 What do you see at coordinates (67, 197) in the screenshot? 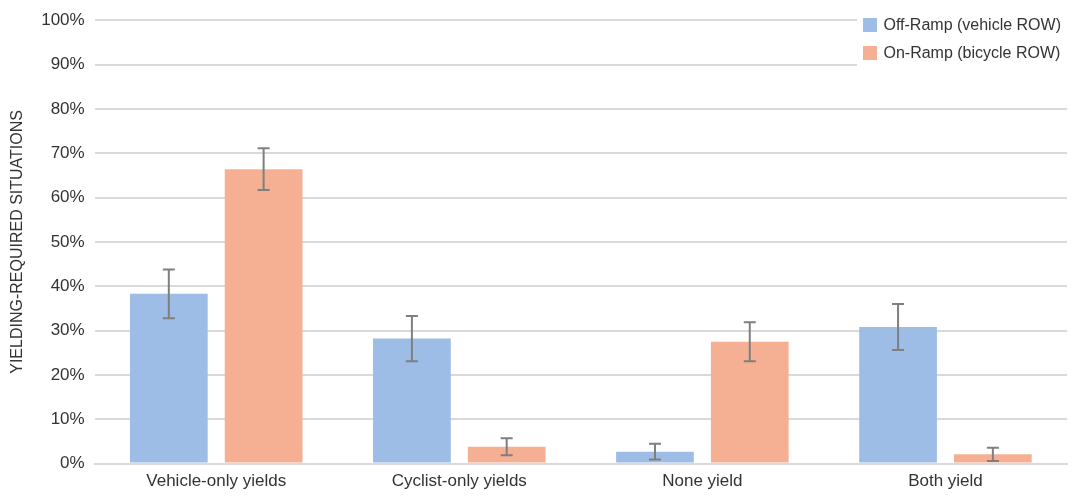
I see `y-tick-label: 60%` at bounding box center [67, 197].